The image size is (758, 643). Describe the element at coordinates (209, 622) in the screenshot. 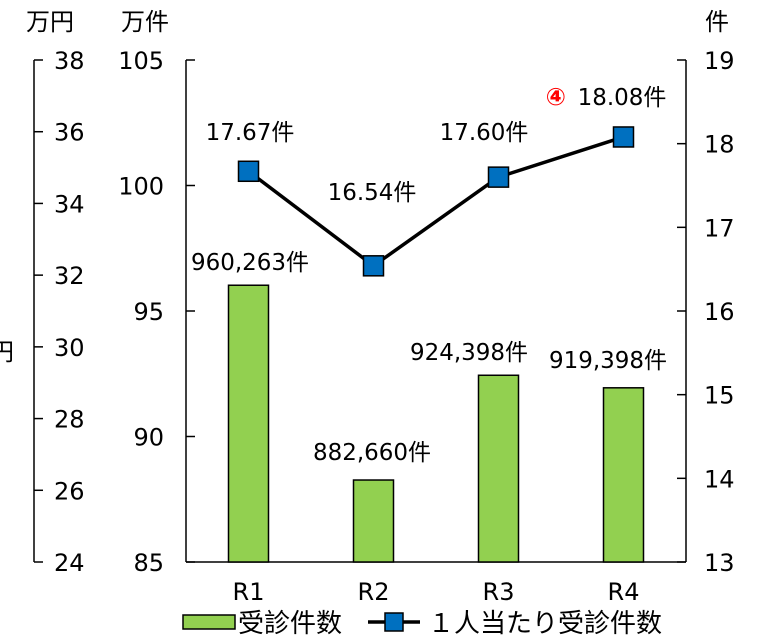

I see `legend-bar-swatch` at that location.